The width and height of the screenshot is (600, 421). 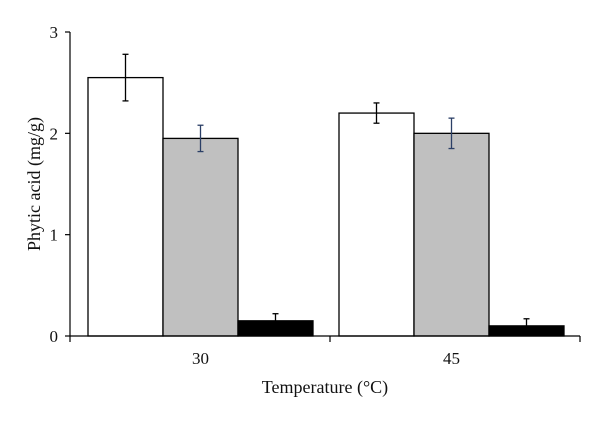 I want to click on x-tick-label: 30, so click(x=200, y=358).